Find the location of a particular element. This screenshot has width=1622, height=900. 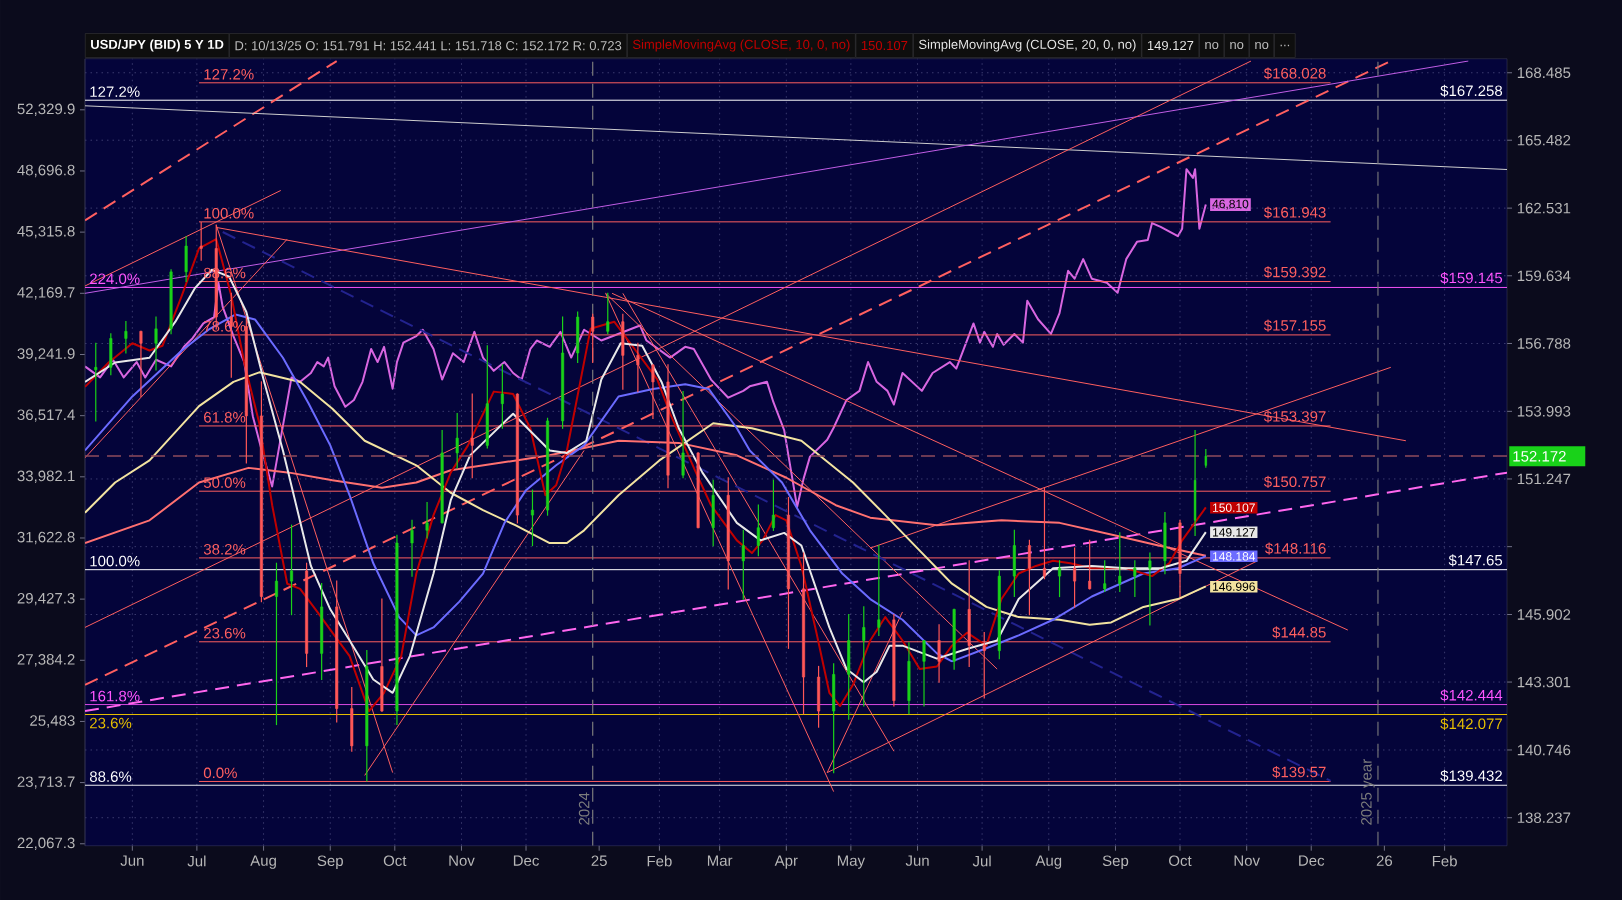

text: SimpleMovingAvg (CLOSE, 10, 0, no) is located at coordinates (741, 45).